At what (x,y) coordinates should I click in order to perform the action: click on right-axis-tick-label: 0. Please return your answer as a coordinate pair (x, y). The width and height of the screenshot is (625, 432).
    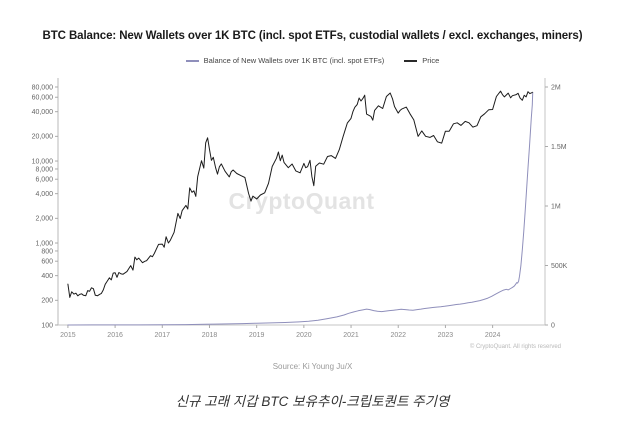
    Looking at the image, I should click on (553, 325).